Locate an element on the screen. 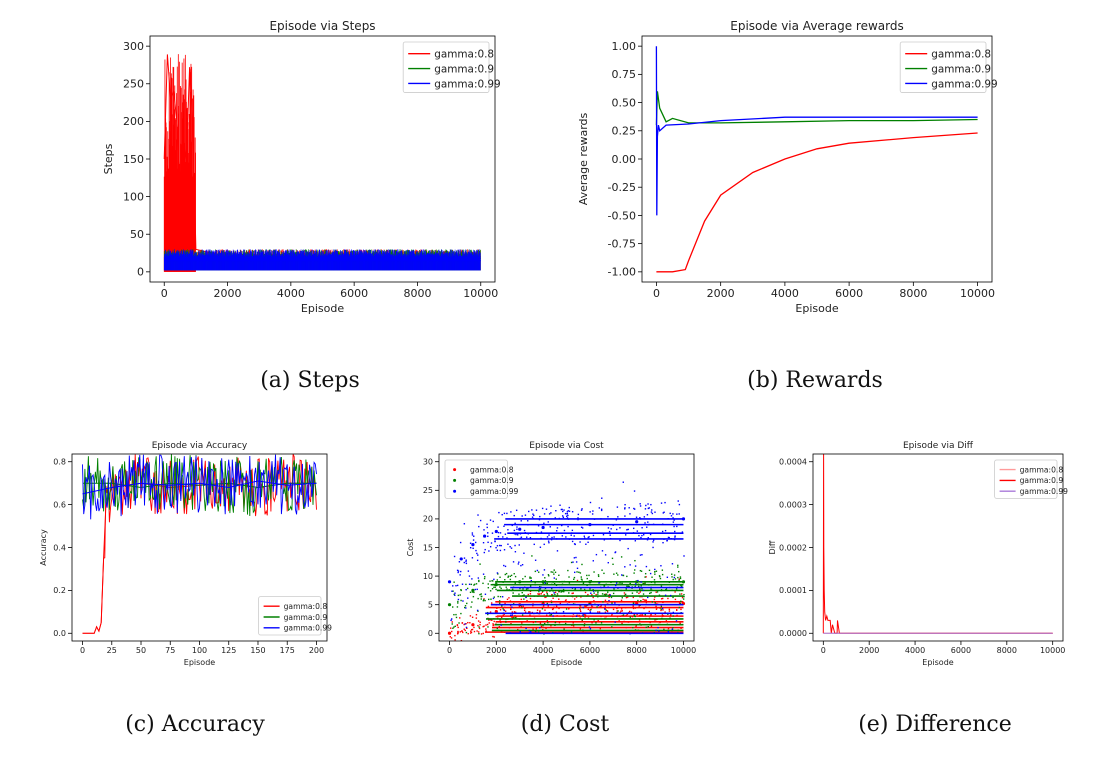 The width and height of the screenshot is (1117, 765). y-axis-label: Diff is located at coordinates (772, 547).